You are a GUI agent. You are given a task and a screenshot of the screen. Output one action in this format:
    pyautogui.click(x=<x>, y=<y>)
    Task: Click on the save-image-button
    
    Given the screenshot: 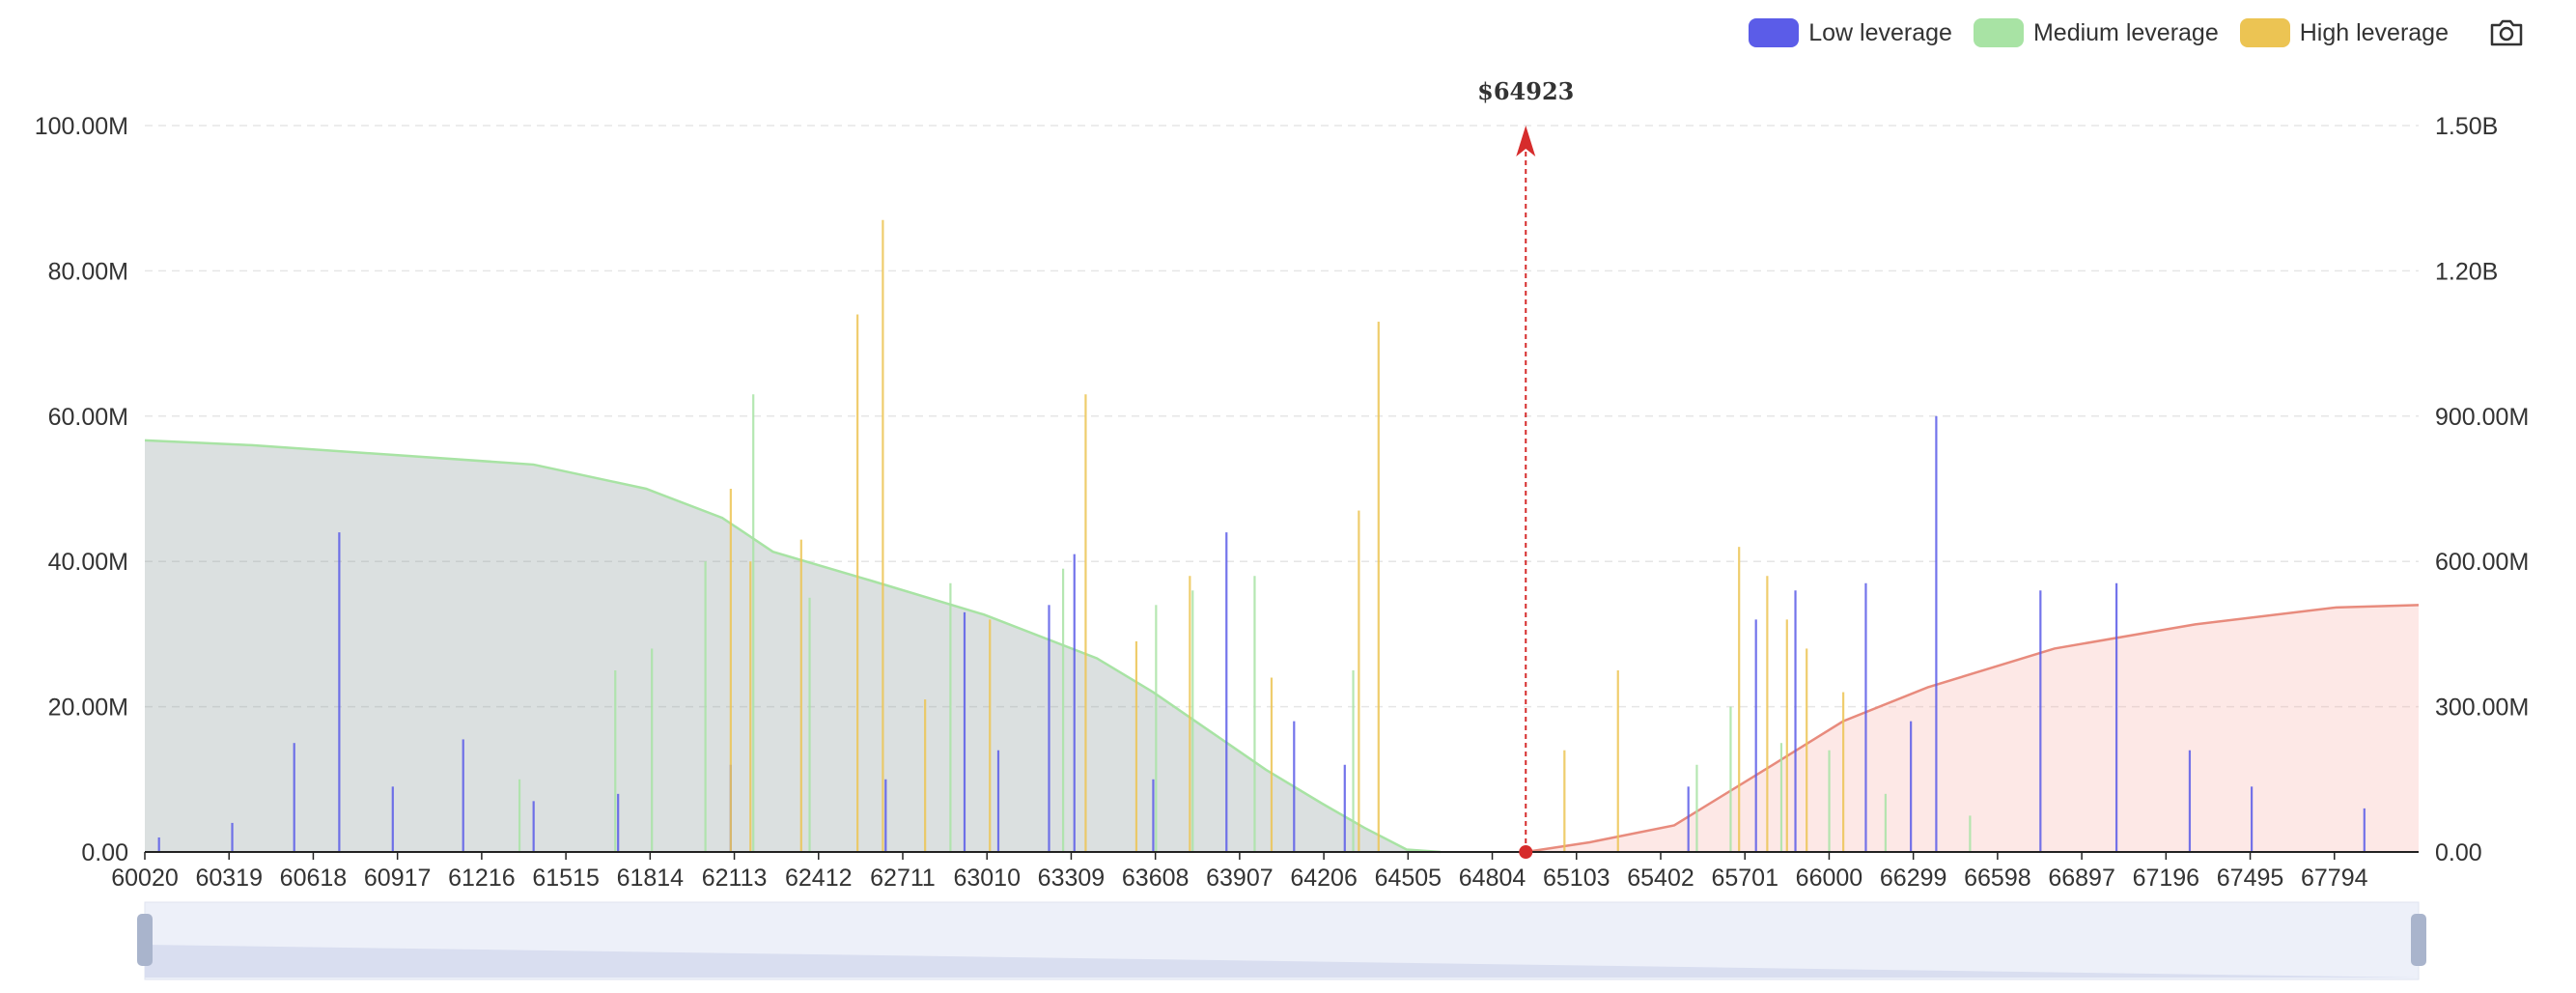 What is the action you would take?
    pyautogui.click(x=2507, y=33)
    